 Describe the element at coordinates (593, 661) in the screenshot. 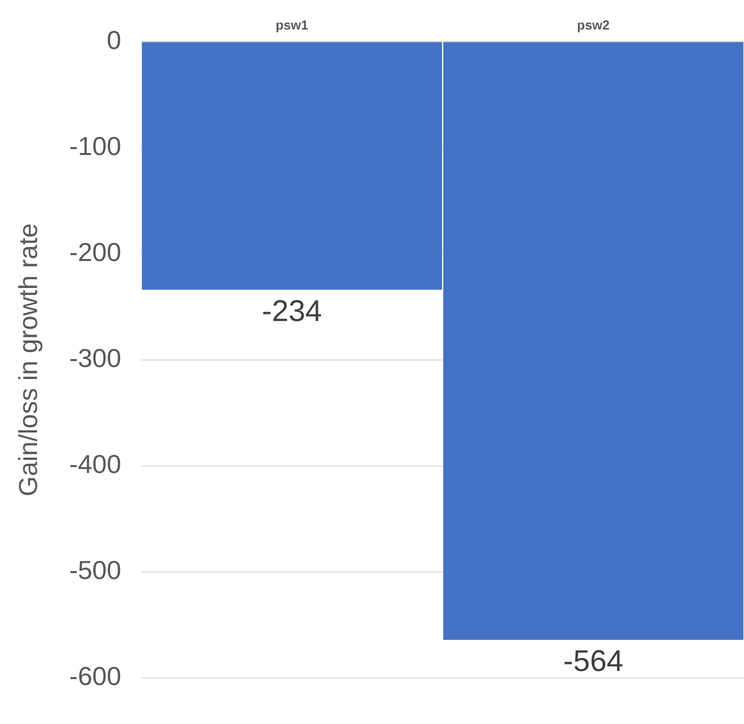

I see `data-label: -564` at that location.